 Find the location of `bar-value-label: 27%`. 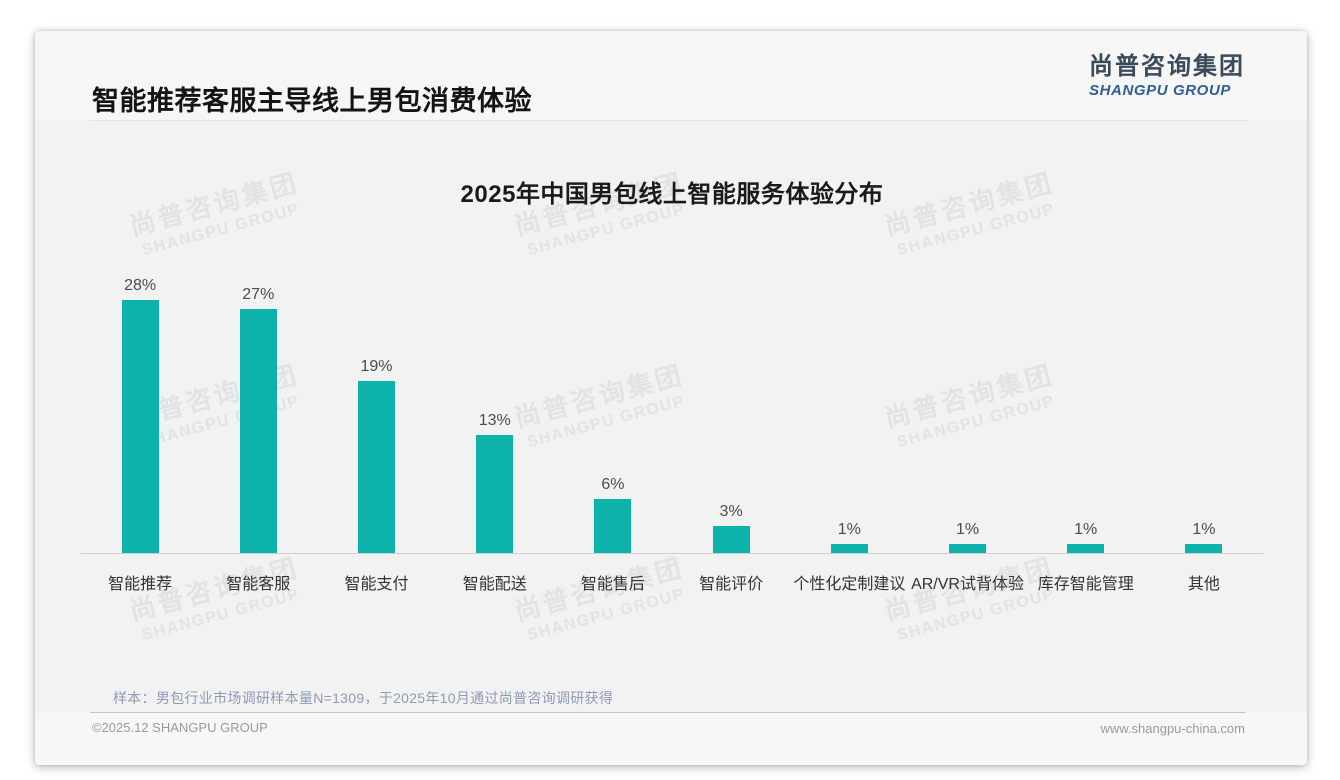

bar-value-label: 27% is located at coordinates (258, 294).